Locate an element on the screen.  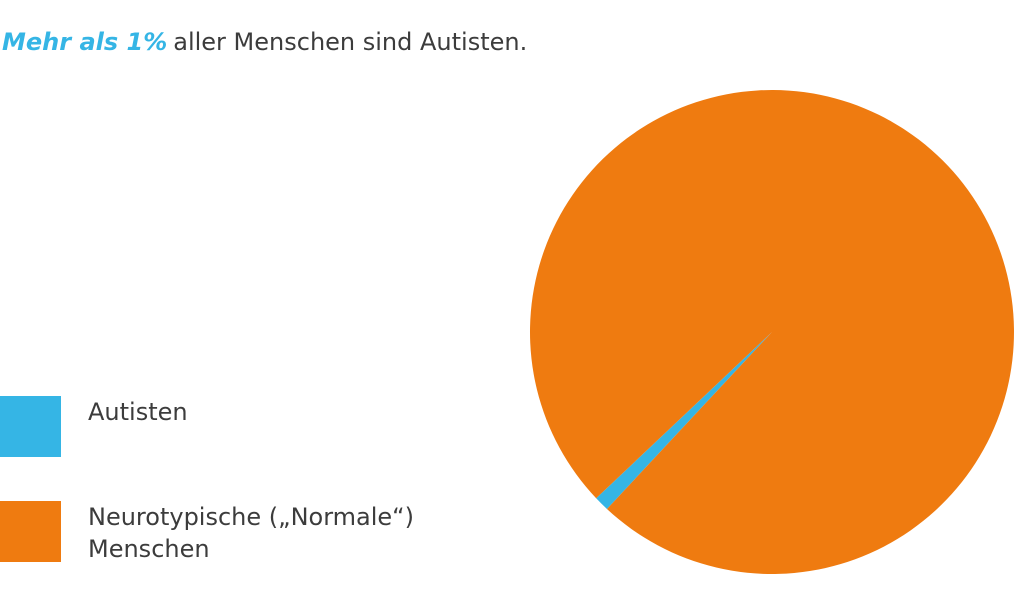
legend-label: Neurotypische („Normale“) Menschen is located at coordinates (251, 533).